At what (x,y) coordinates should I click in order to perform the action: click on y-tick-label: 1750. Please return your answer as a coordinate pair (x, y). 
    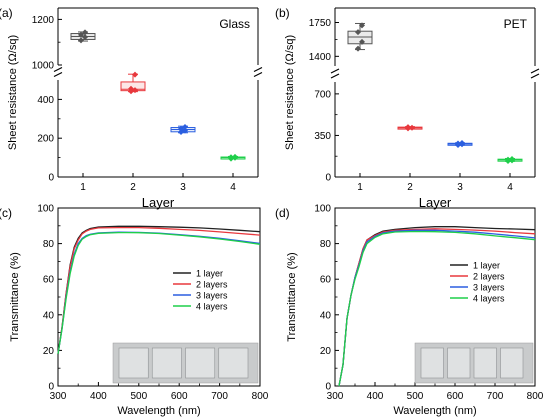
    Looking at the image, I should click on (320, 23).